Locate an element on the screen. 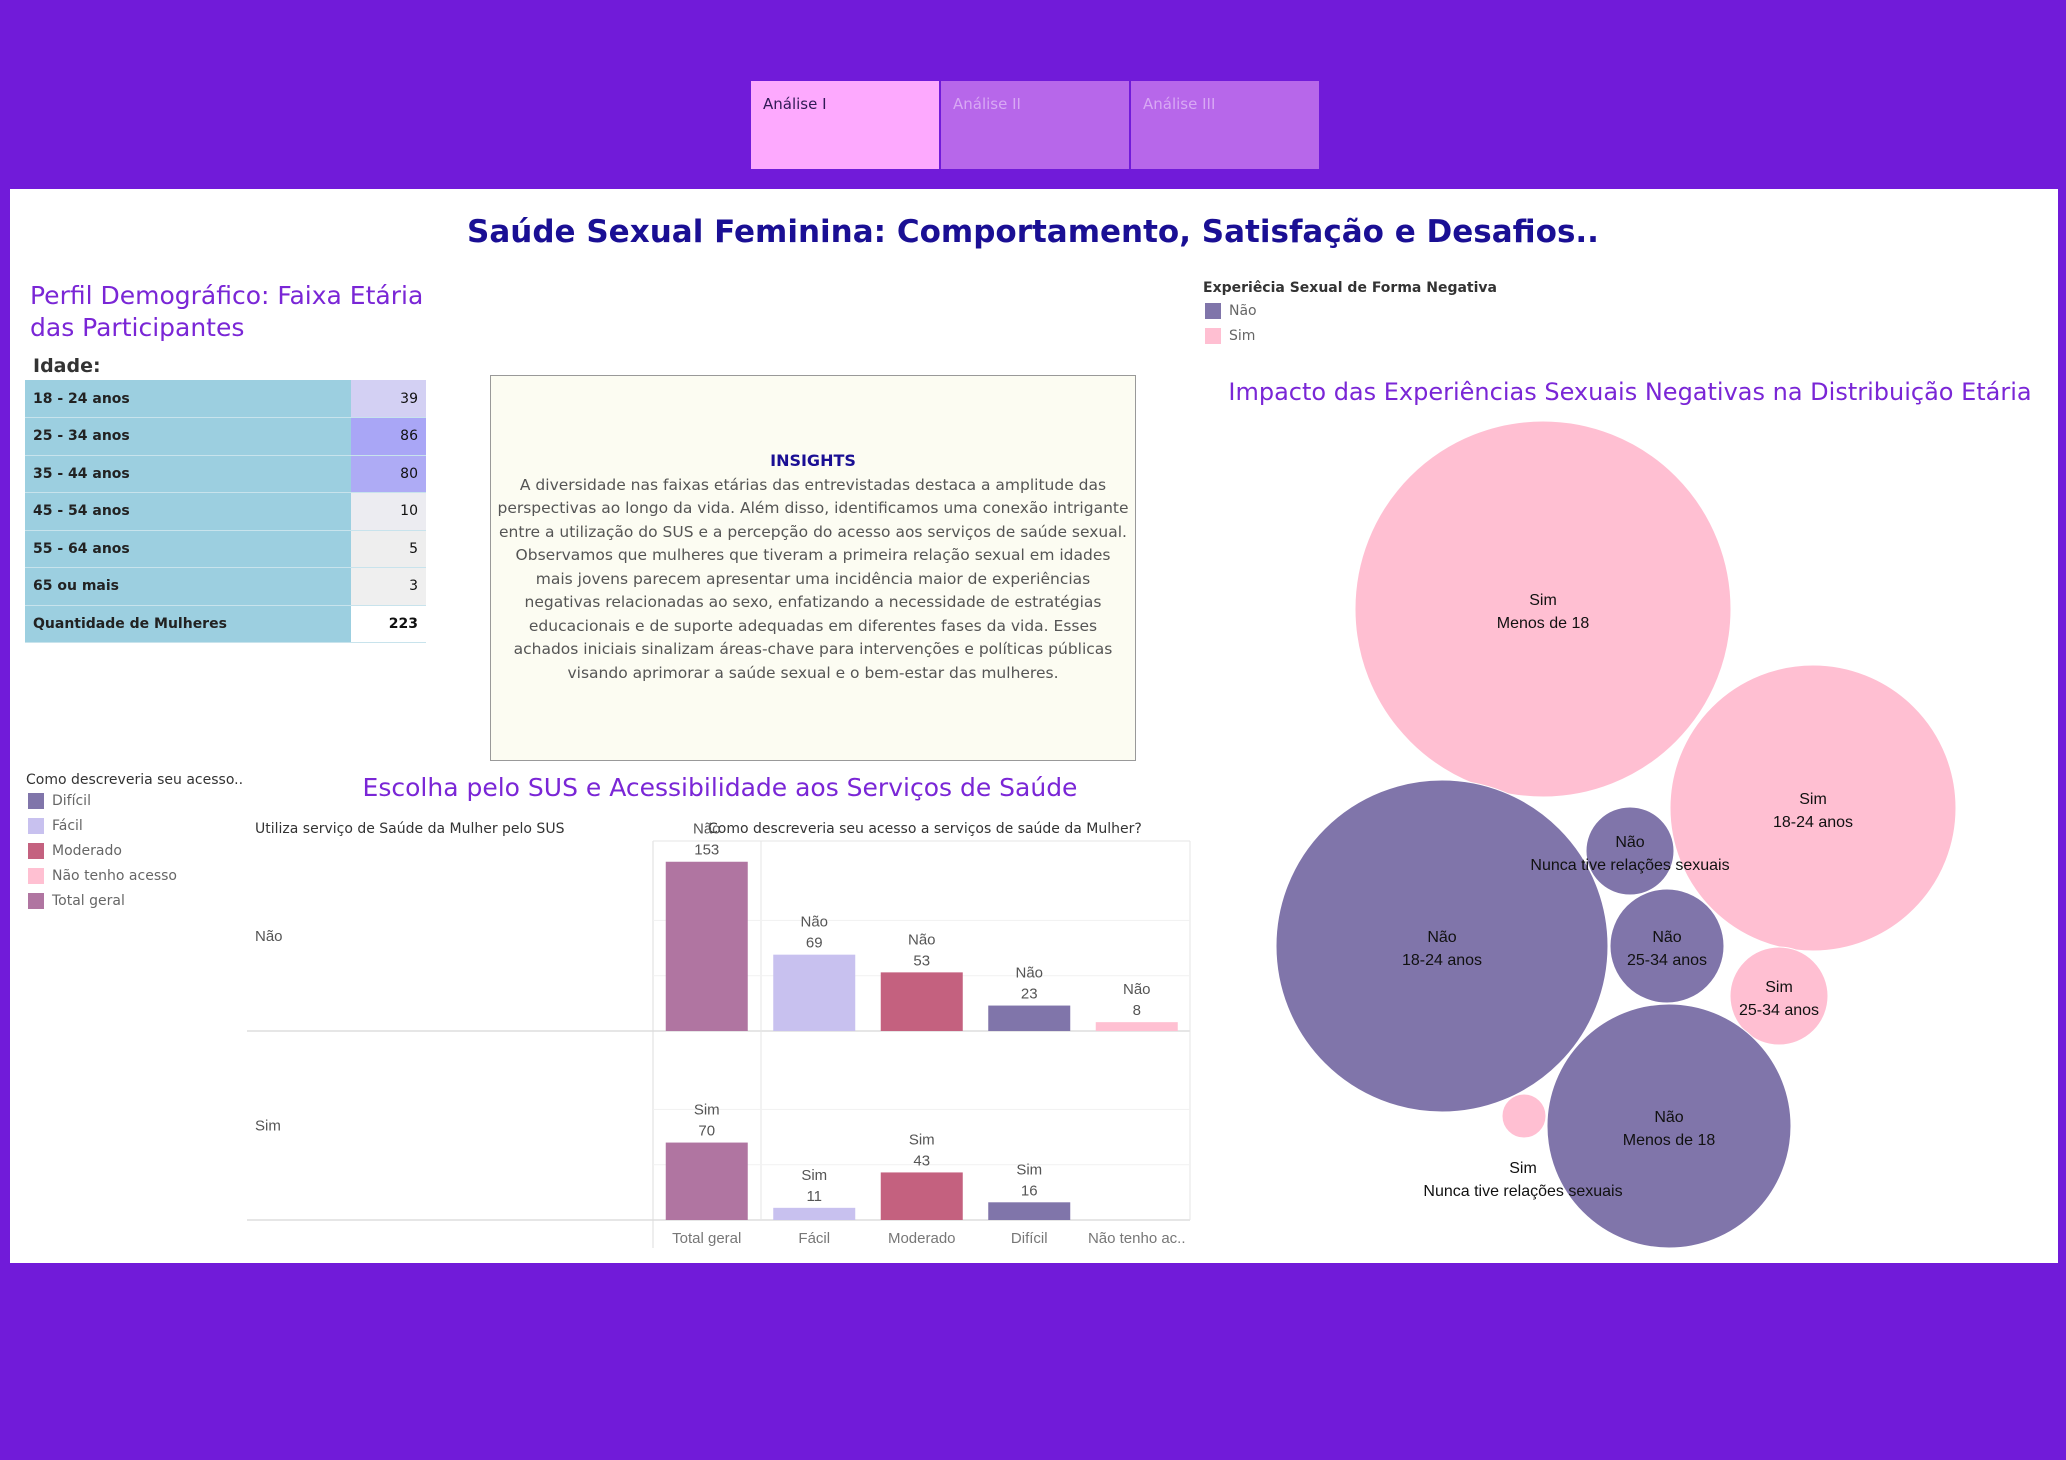 This screenshot has height=1460, width=2066. age-row: 18 - 24 anos 39 is located at coordinates (225, 399).